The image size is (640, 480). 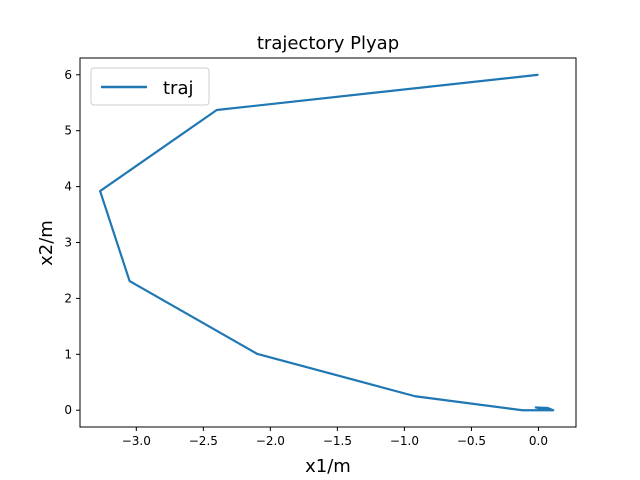 I want to click on y-tick-label: 6, so click(x=68, y=75).